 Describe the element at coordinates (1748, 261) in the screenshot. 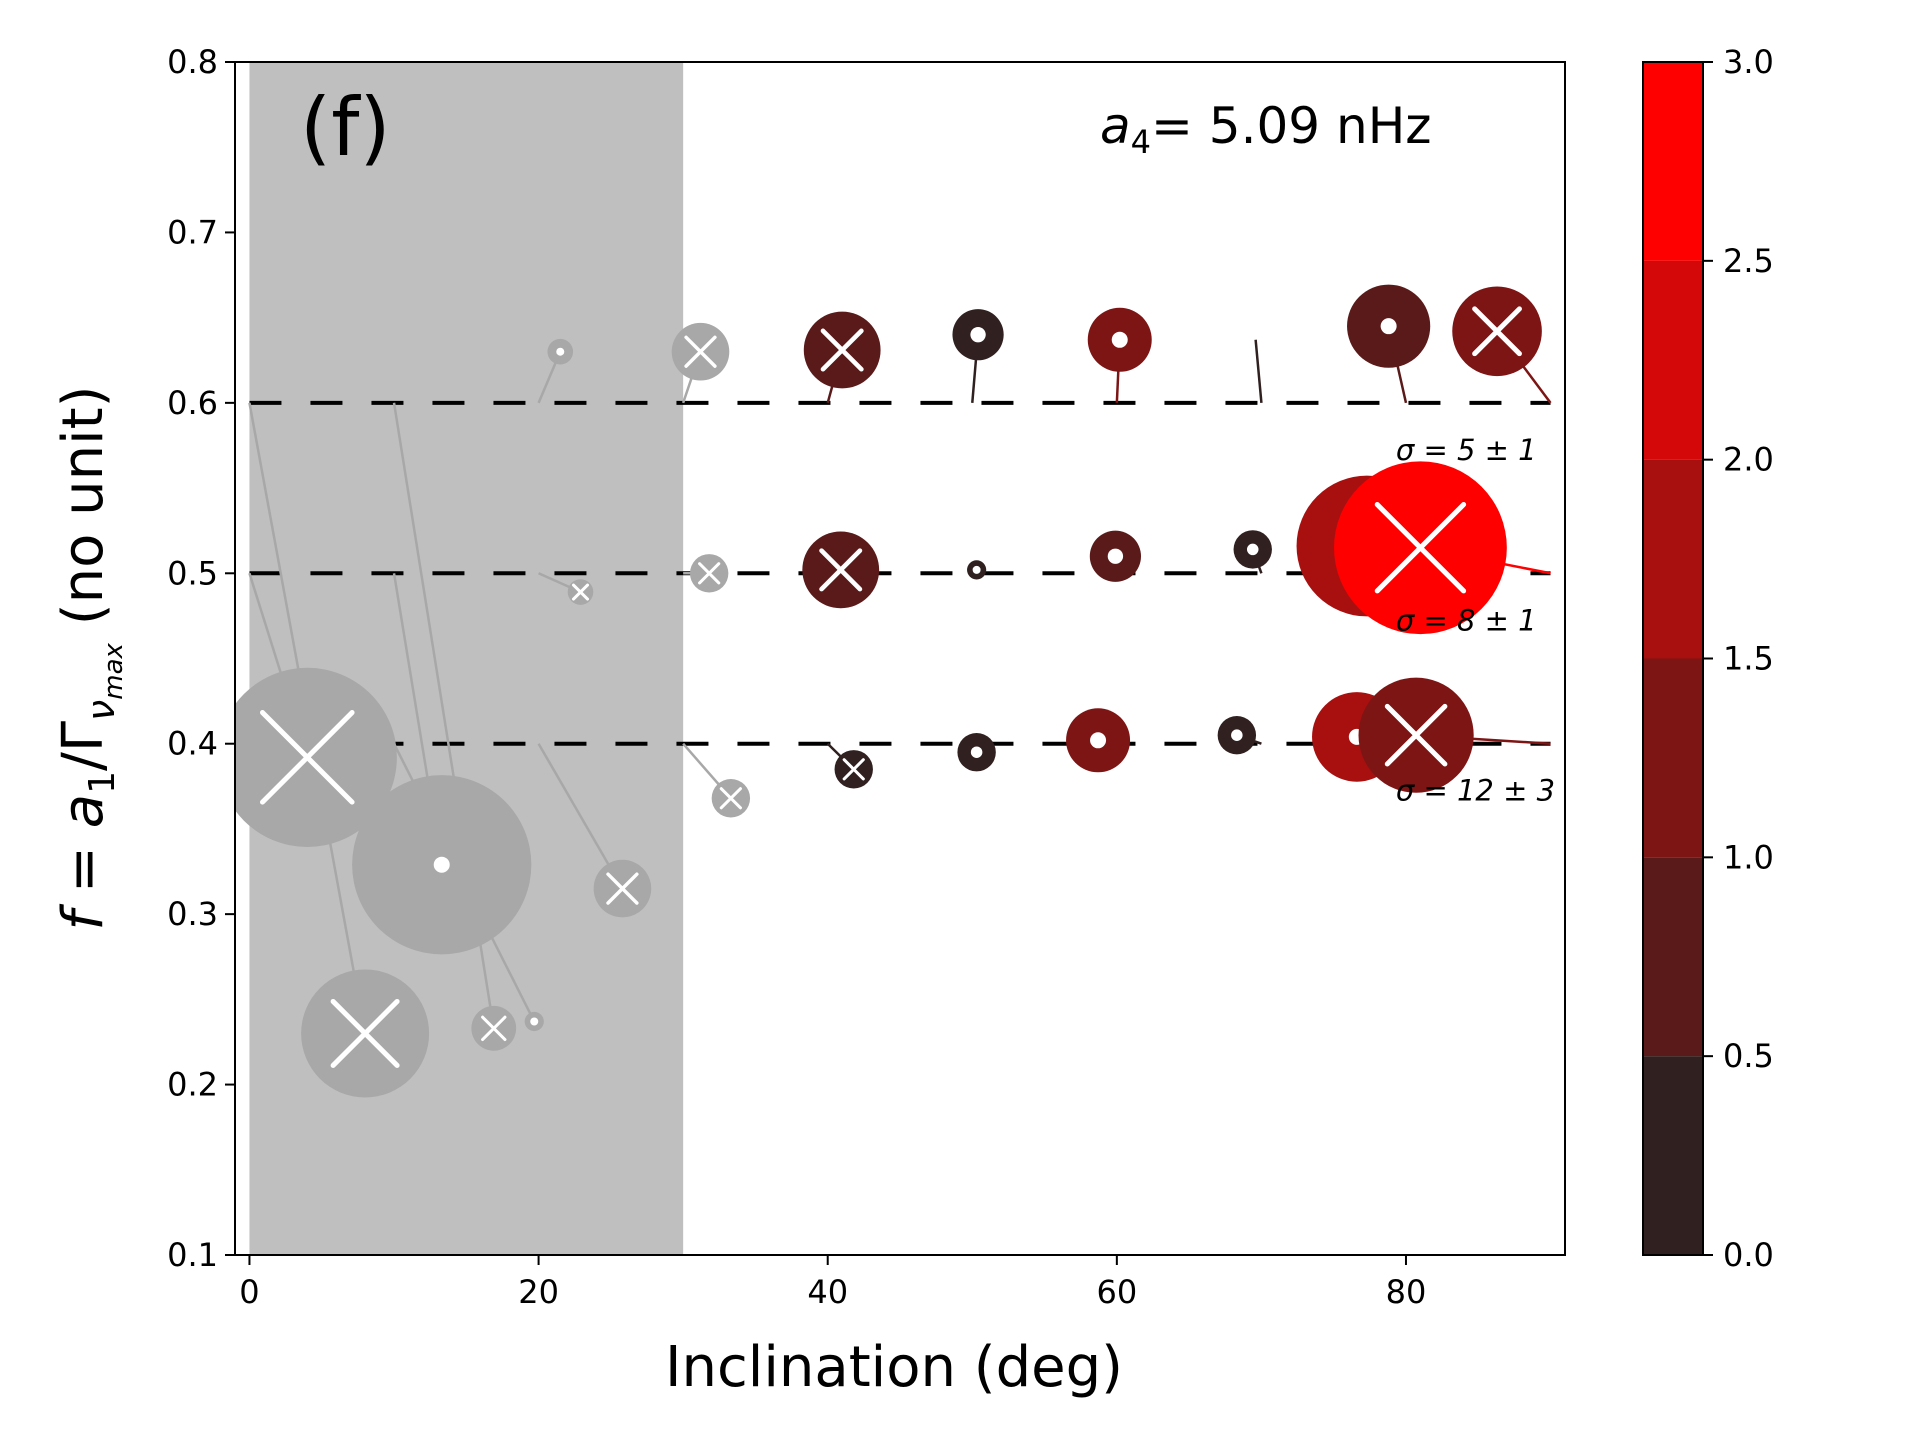

I see `colorbar-tick-label: 2.5` at that location.